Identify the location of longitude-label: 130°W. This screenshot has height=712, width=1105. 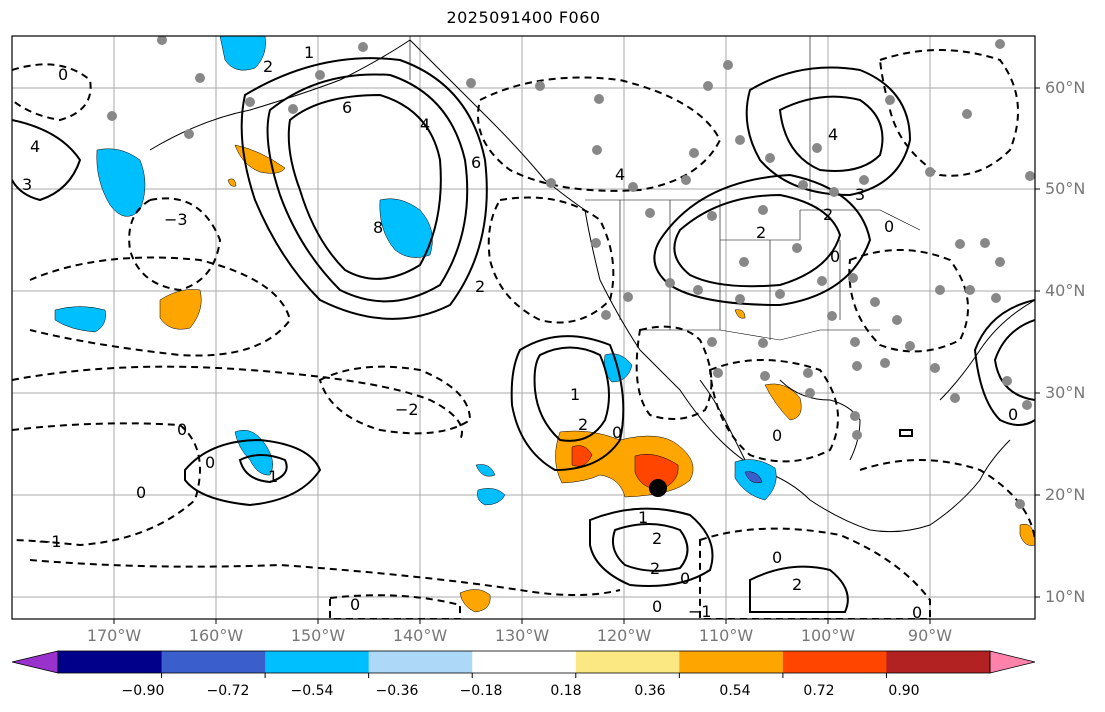
(522, 635).